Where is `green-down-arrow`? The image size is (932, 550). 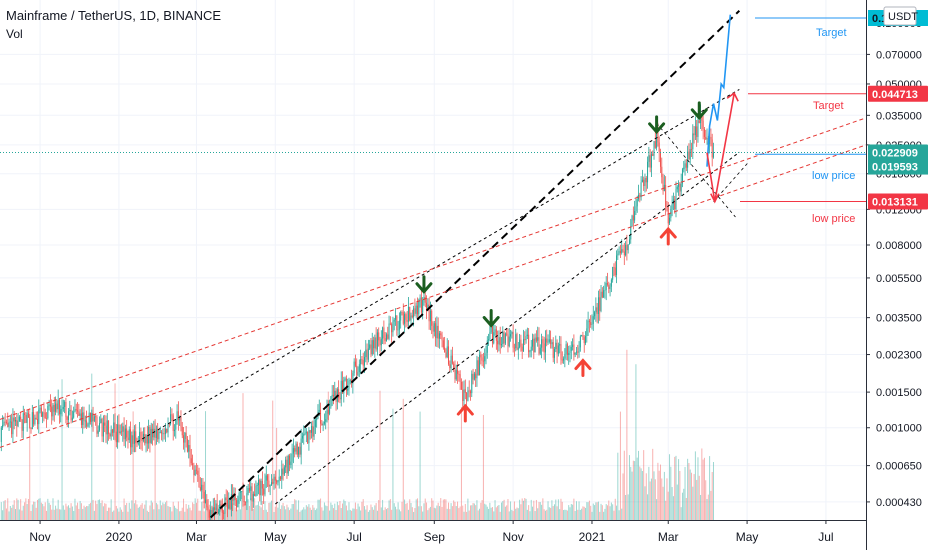
green-down-arrow is located at coordinates (491, 318).